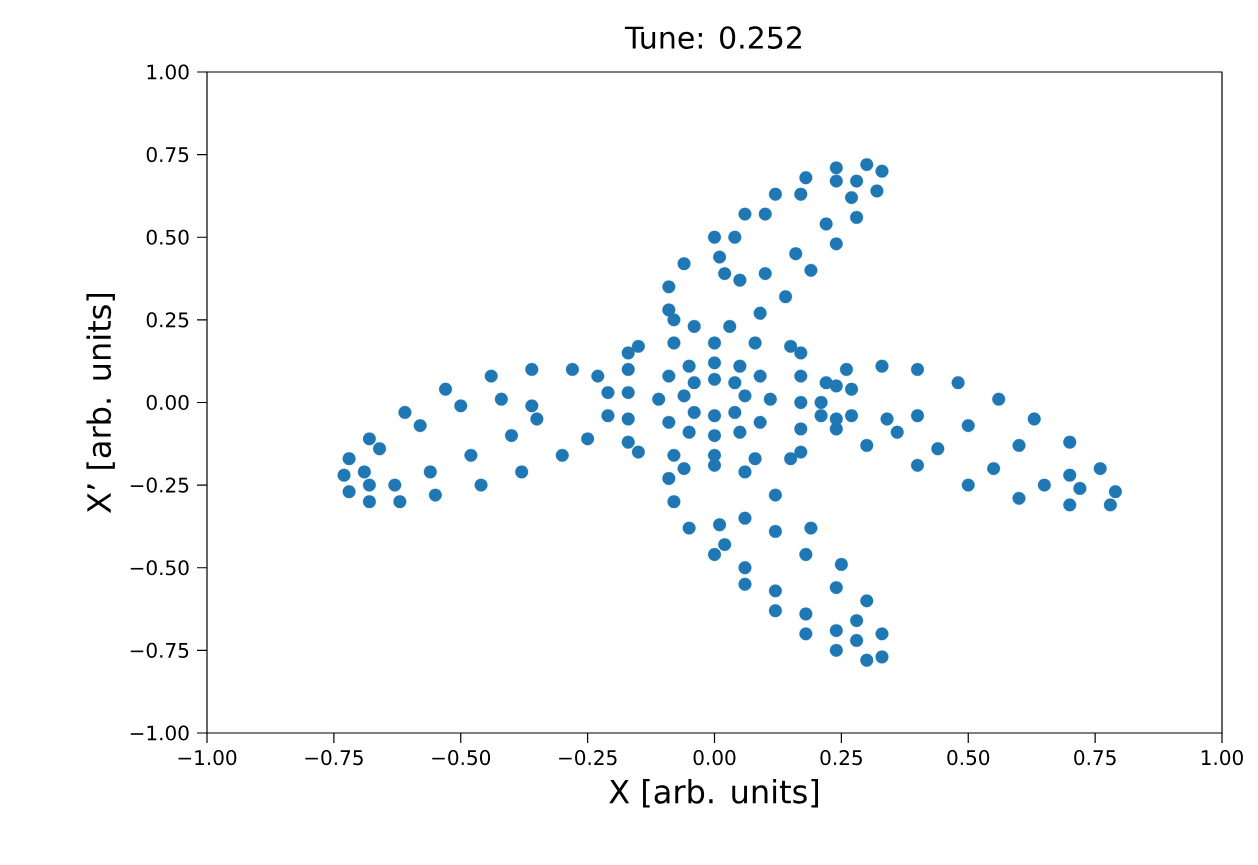  Describe the element at coordinates (1222, 758) in the screenshot. I see `x-tick-label: 1.00` at that location.